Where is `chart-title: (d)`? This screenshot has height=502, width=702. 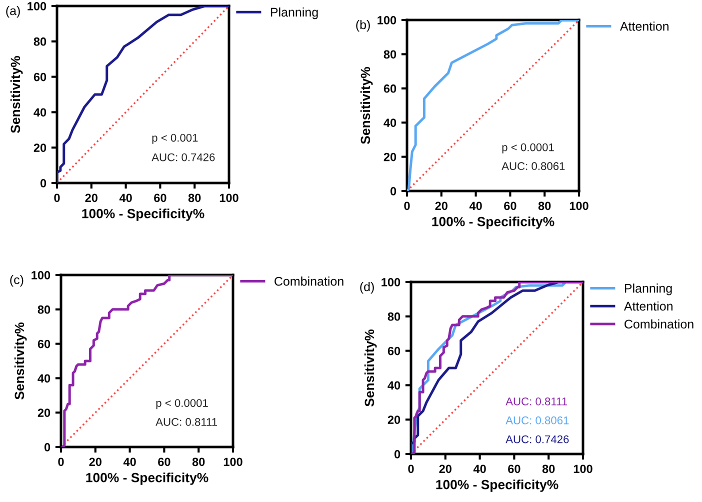 chart-title: (d) is located at coordinates (367, 288).